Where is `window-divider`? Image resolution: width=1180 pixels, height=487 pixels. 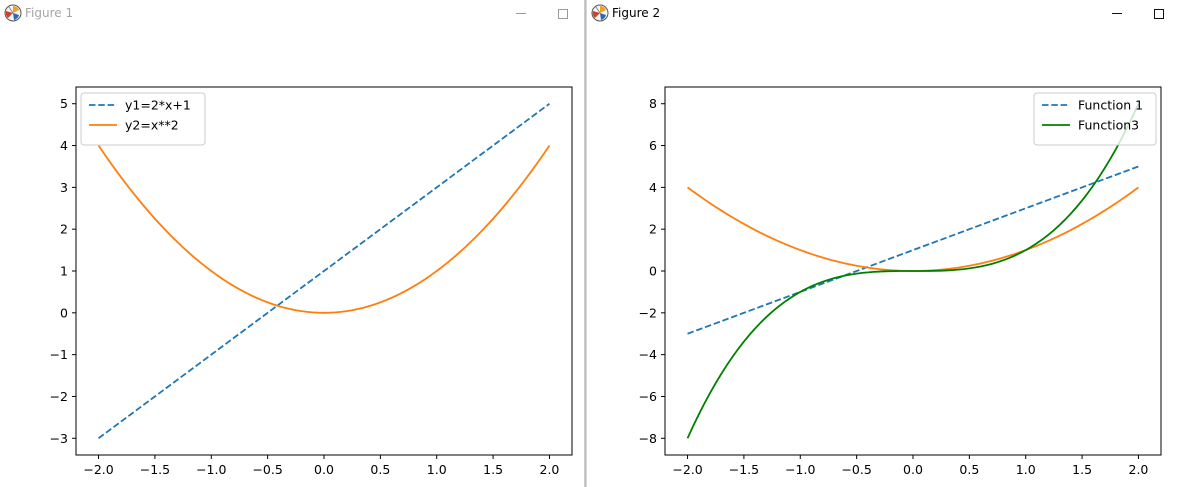 window-divider is located at coordinates (585, 243).